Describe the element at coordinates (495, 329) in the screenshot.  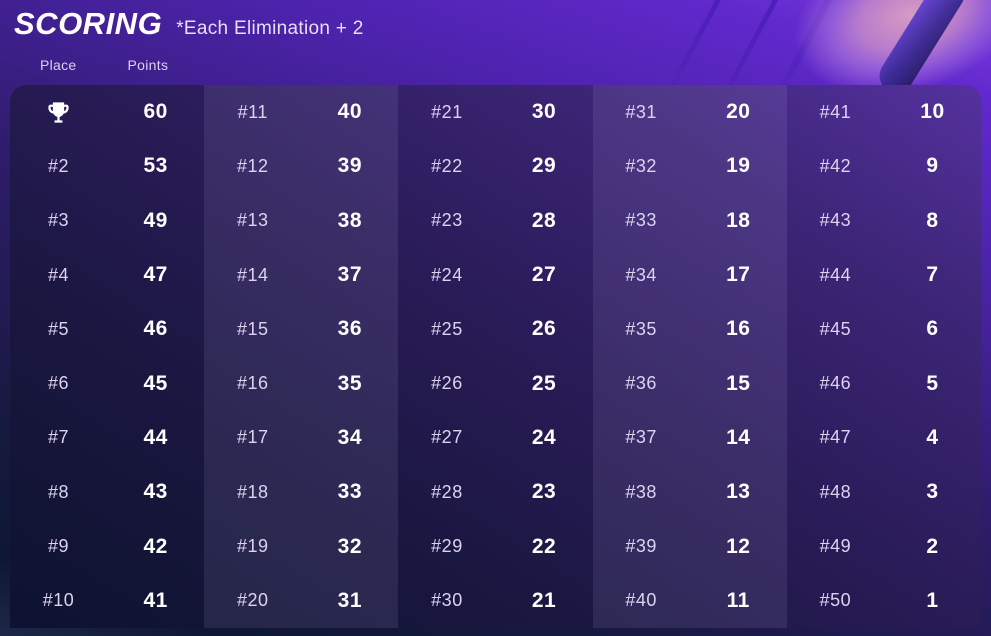
I see `score-row: #25 26` at that location.